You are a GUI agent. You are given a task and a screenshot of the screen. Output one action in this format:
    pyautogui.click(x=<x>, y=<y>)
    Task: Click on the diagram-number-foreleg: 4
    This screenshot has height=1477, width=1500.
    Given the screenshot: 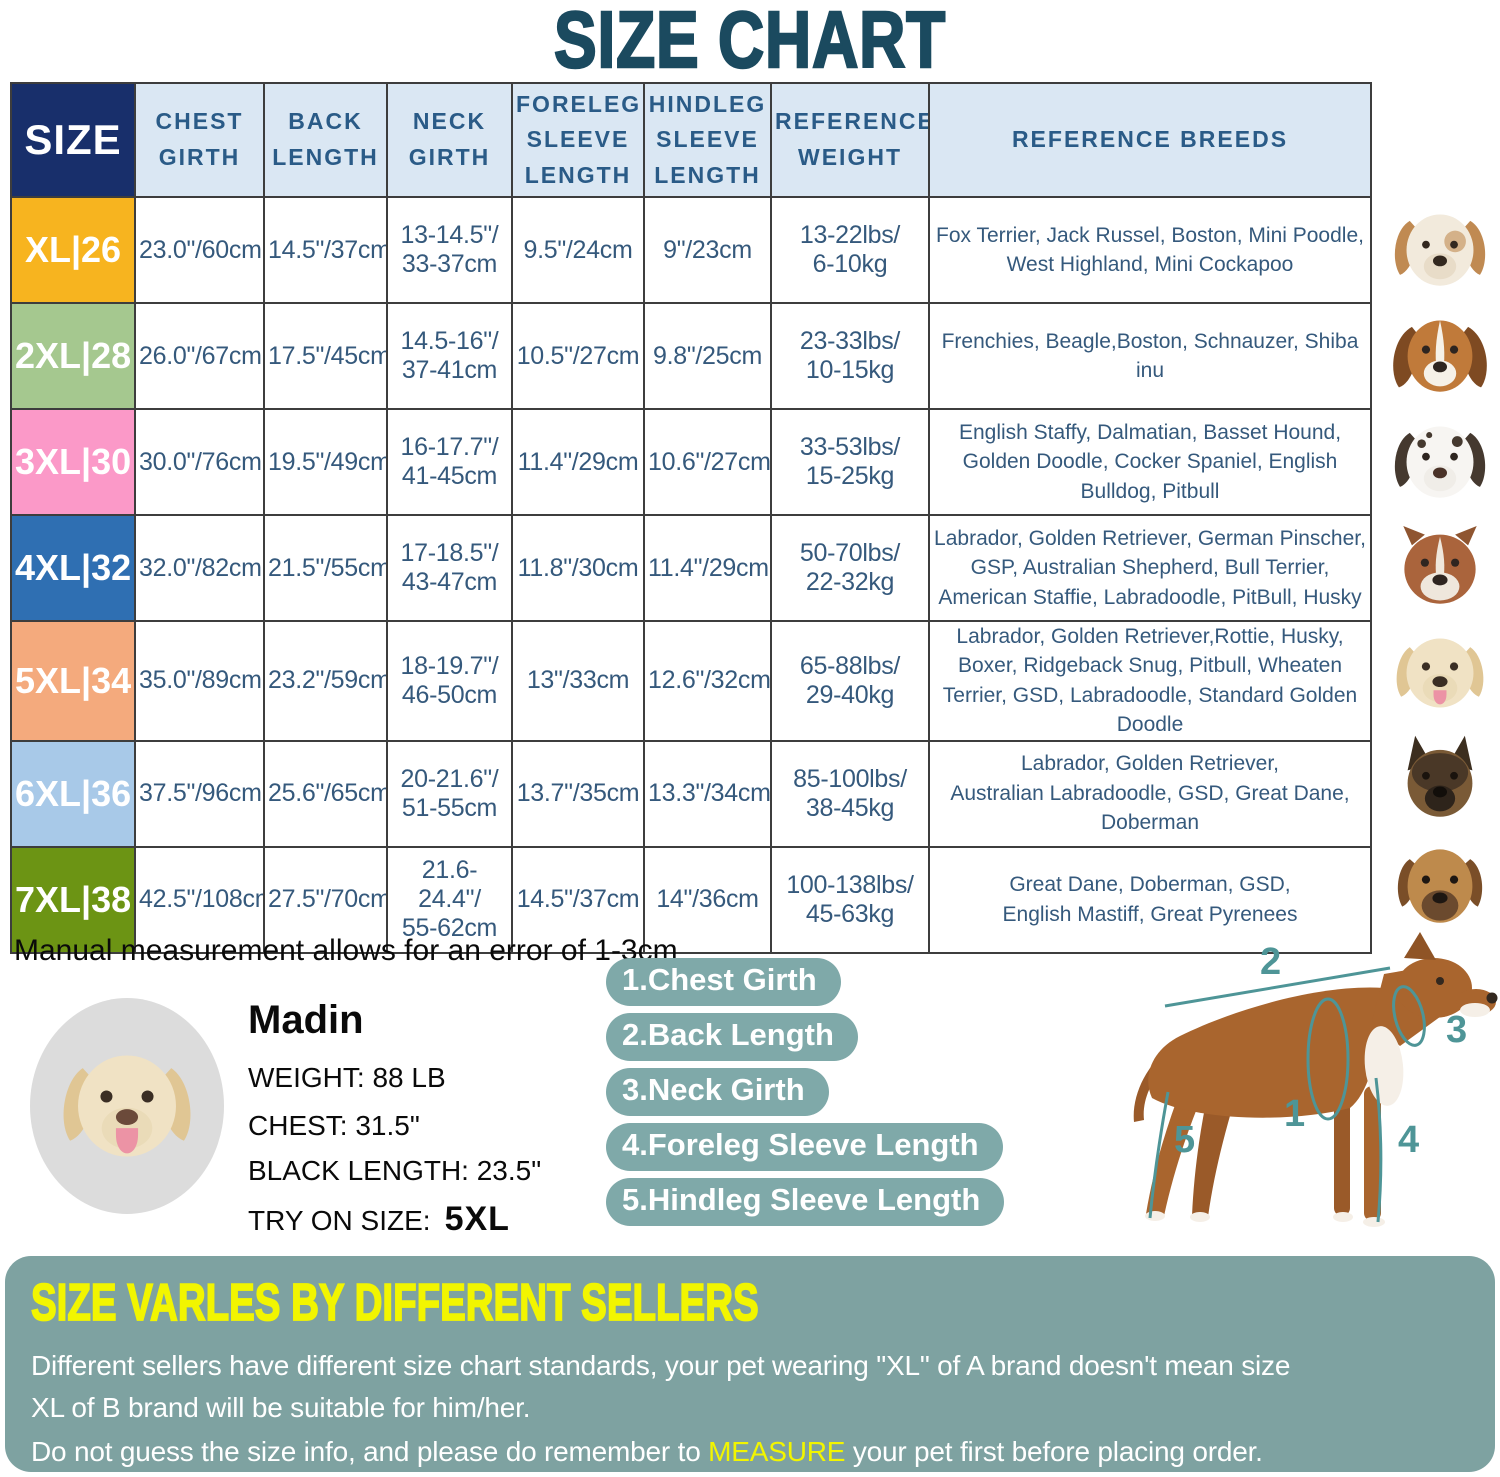 What is the action you would take?
    pyautogui.click(x=1408, y=1140)
    